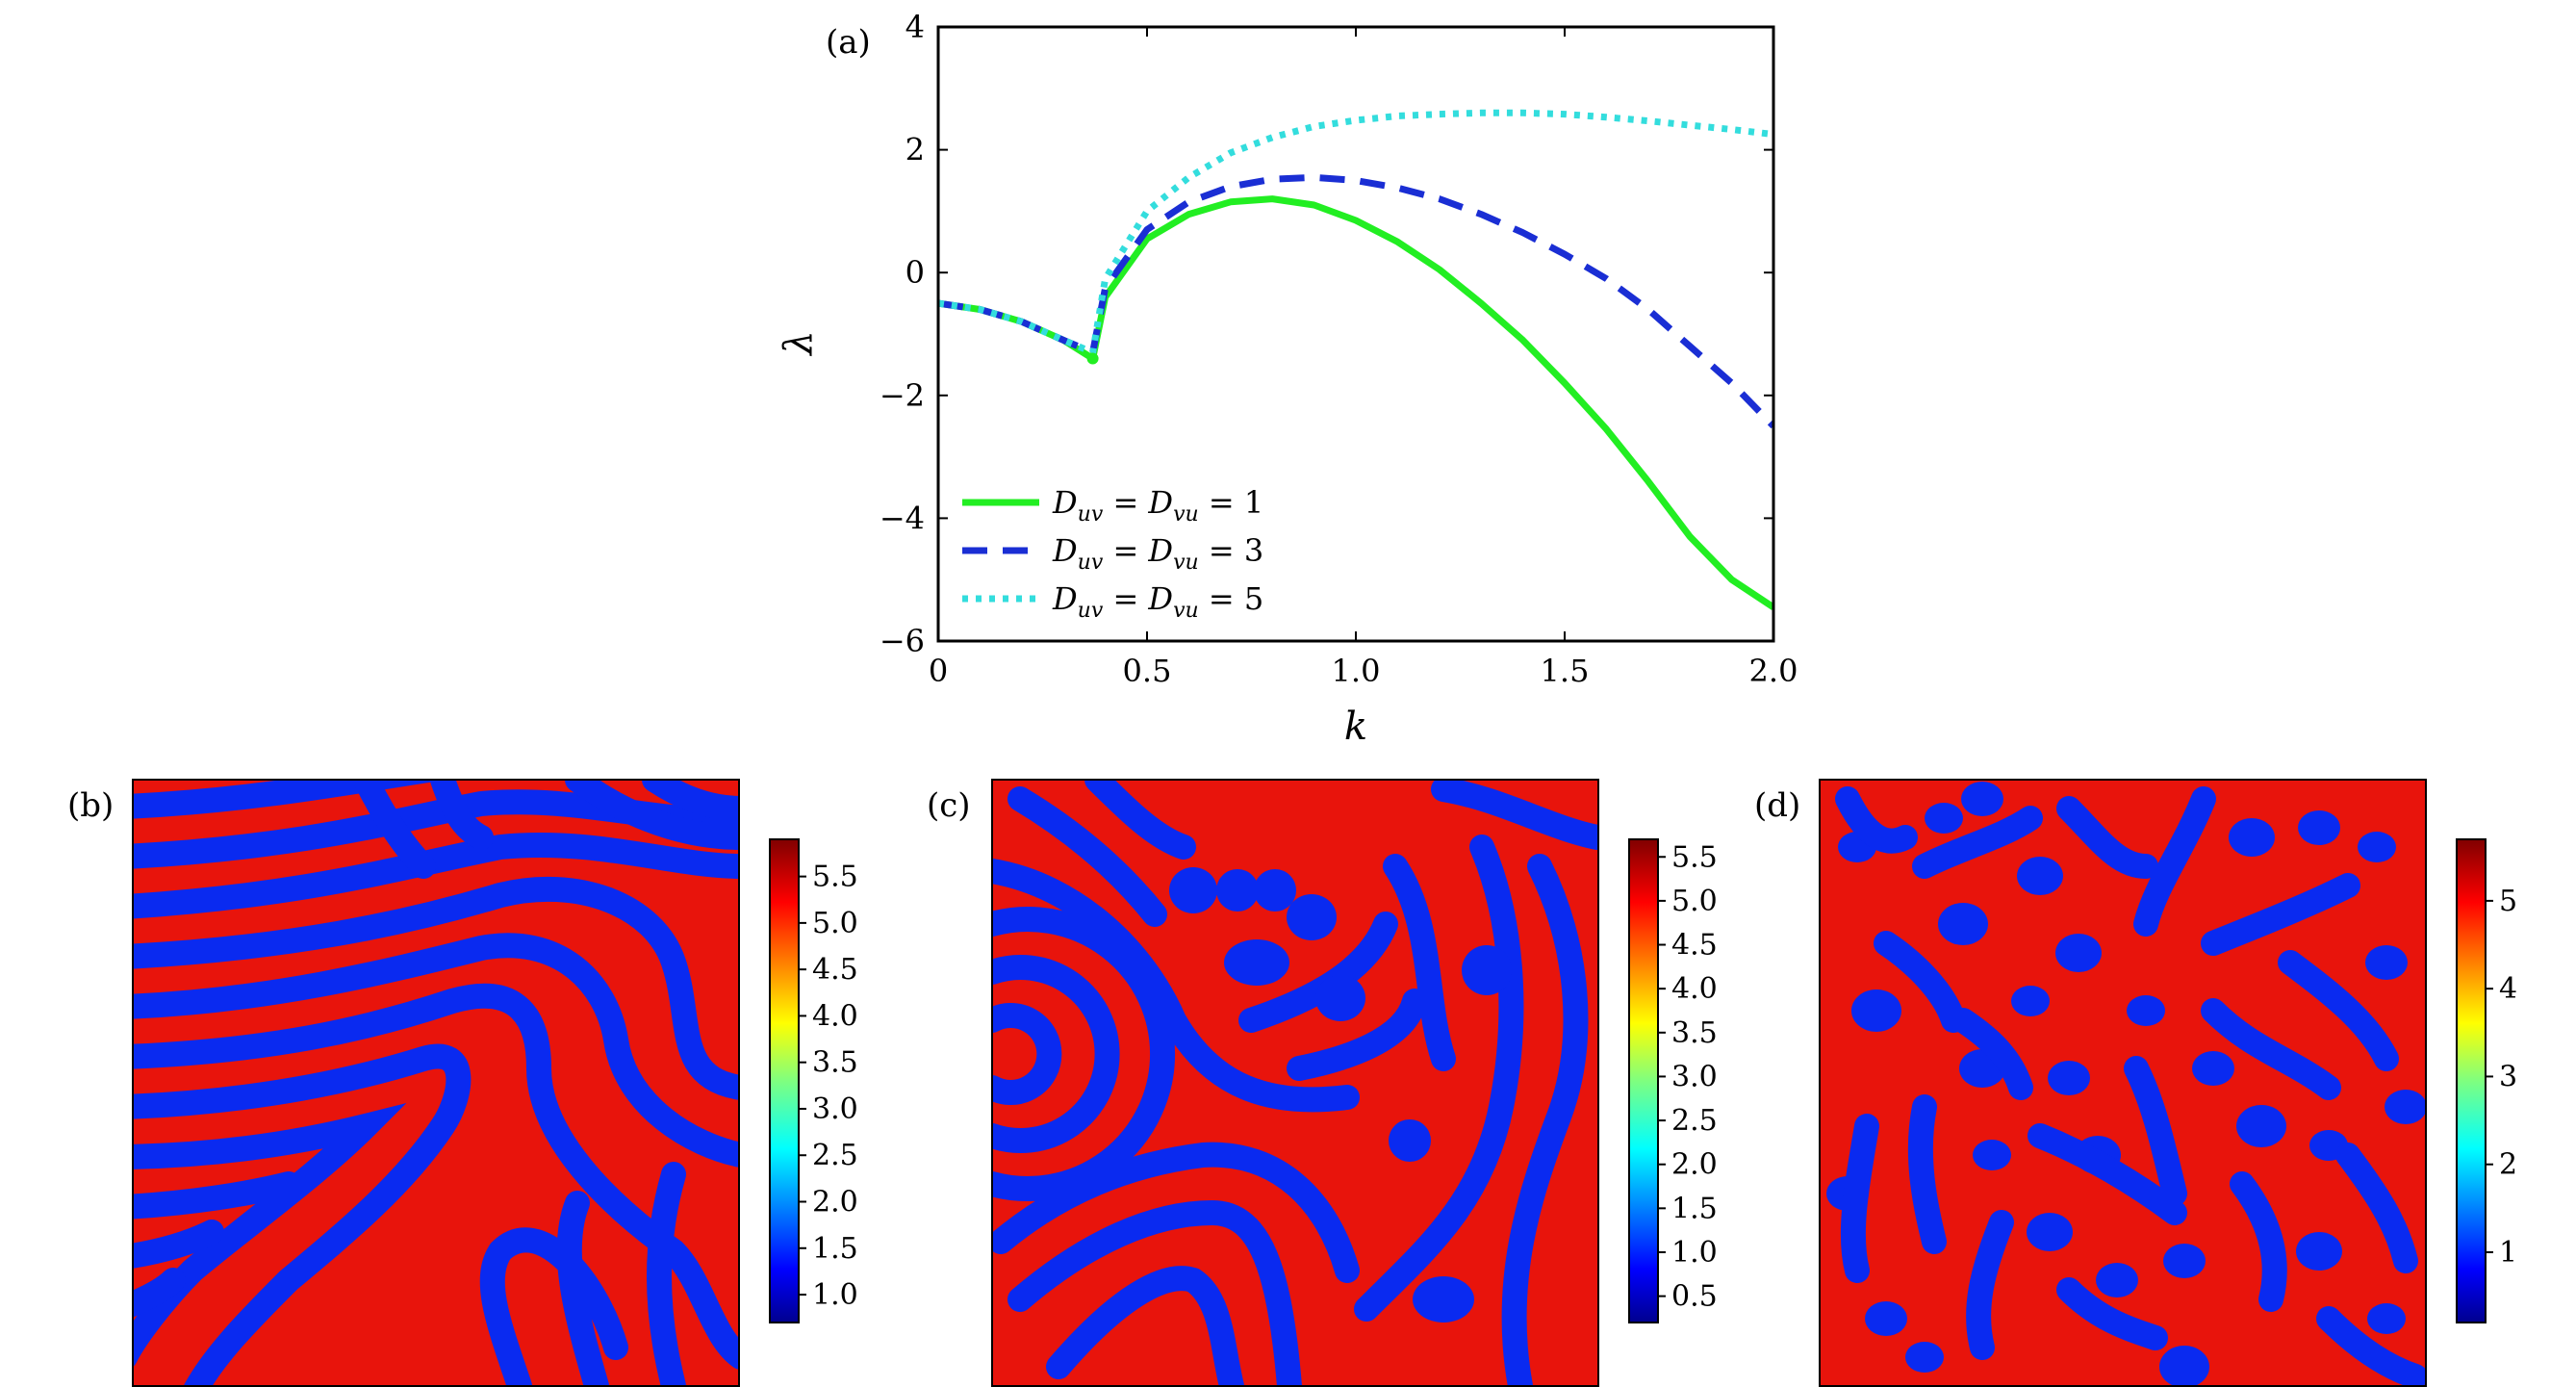 The height and width of the screenshot is (1387, 2576). Describe the element at coordinates (1340, 1095) in the screenshot. I see `blob-group` at that location.